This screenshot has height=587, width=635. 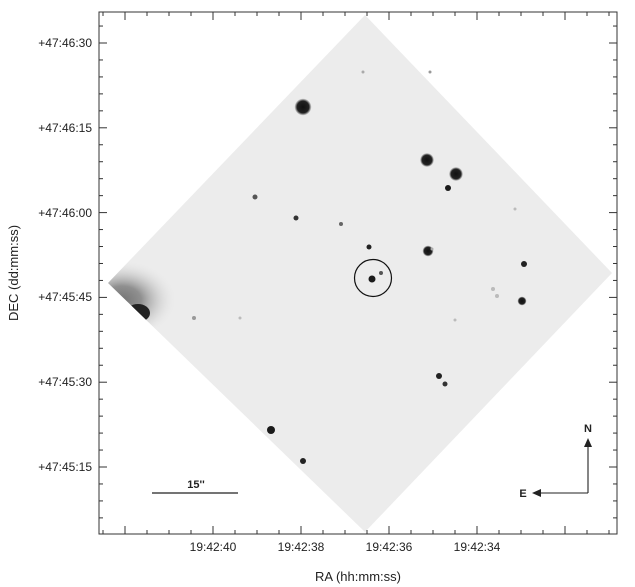 What do you see at coordinates (301, 547) in the screenshot?
I see `x-tick-label: 19:42:38` at bounding box center [301, 547].